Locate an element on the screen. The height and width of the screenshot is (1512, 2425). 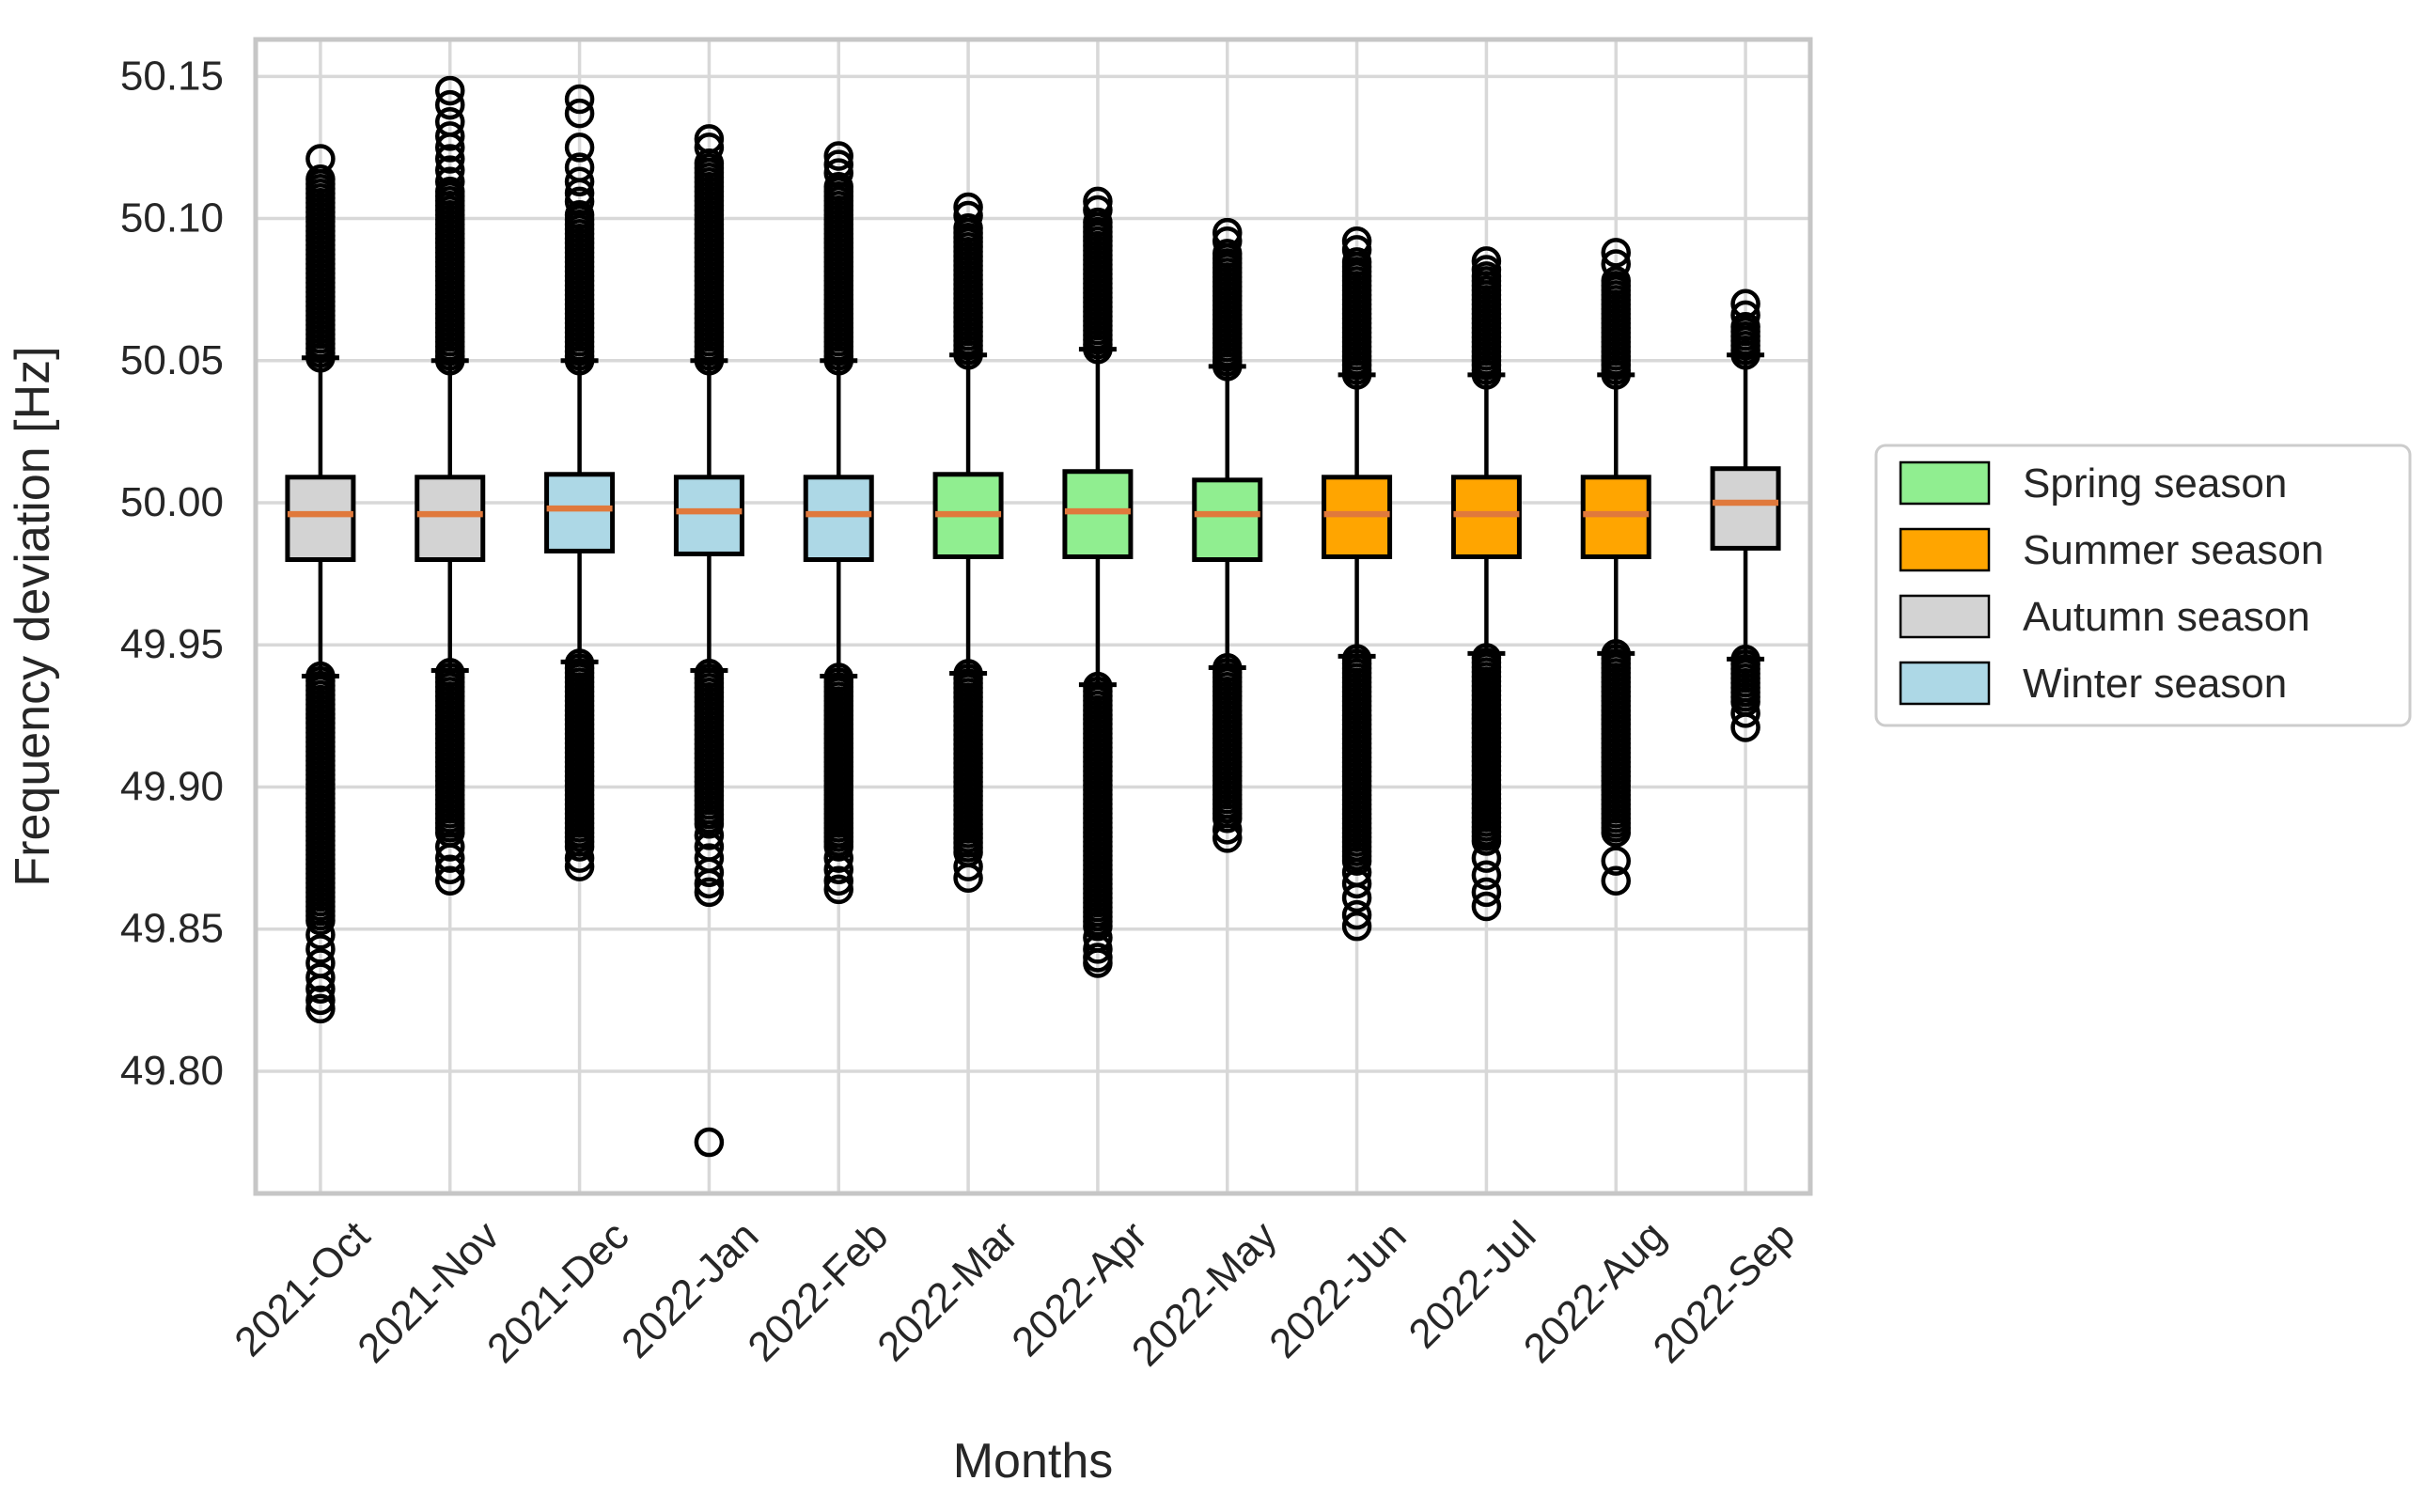
legend-item-spring: Spring season is located at coordinates (2093, 483).